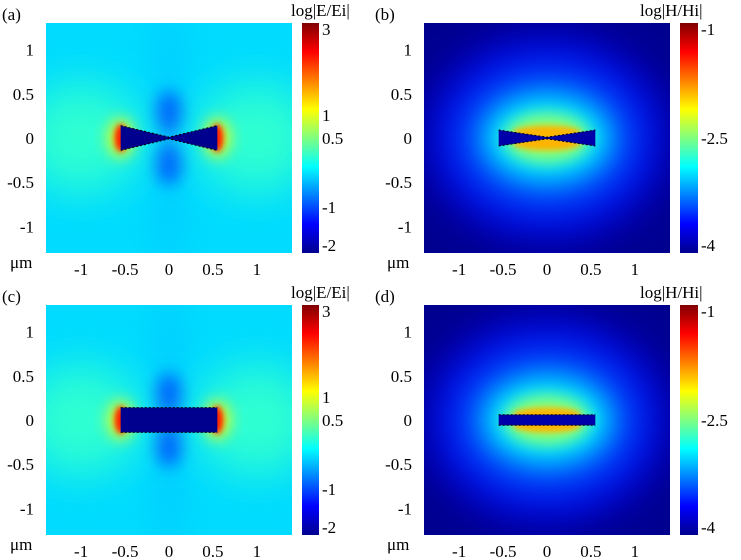 The height and width of the screenshot is (560, 741). I want to click on panel-b-unit-label: μm, so click(398, 262).